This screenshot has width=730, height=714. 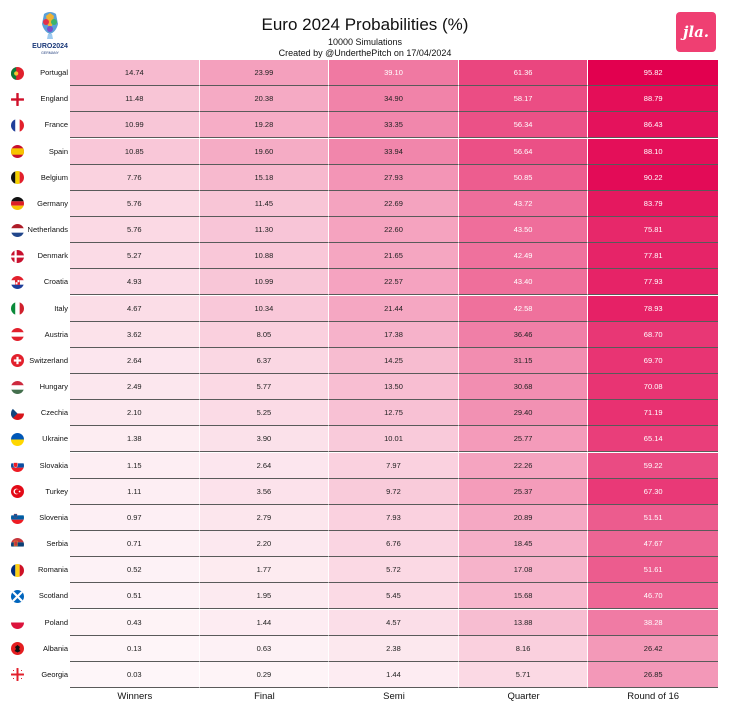 What do you see at coordinates (17, 230) in the screenshot?
I see `flag-netherlands-icon` at bounding box center [17, 230].